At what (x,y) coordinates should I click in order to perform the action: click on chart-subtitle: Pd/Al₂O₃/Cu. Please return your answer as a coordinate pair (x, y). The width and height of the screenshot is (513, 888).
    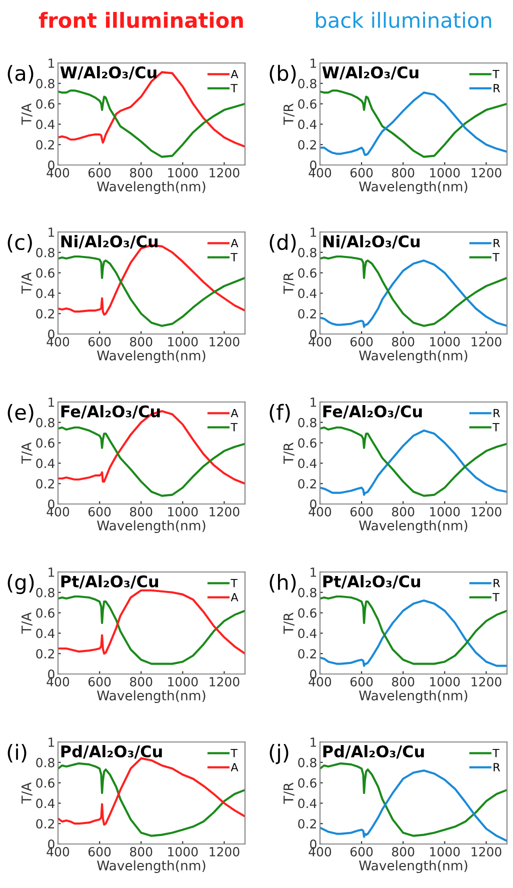
    Looking at the image, I should click on (373, 752).